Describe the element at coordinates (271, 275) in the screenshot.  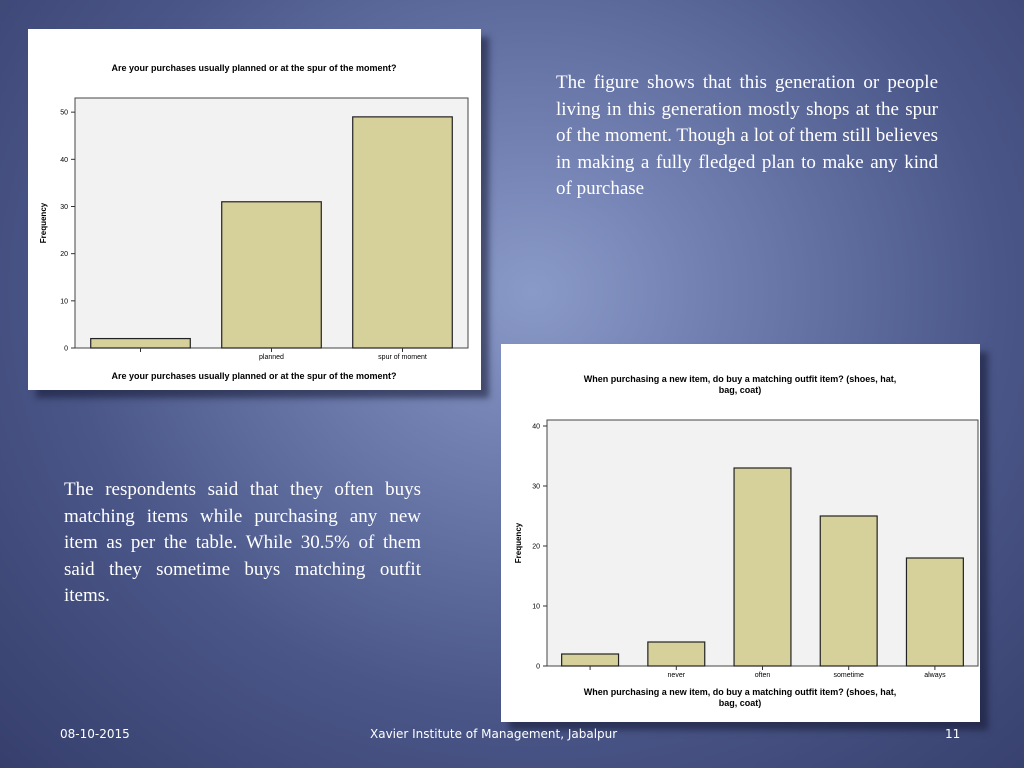
I see `c1-bar-planned` at that location.